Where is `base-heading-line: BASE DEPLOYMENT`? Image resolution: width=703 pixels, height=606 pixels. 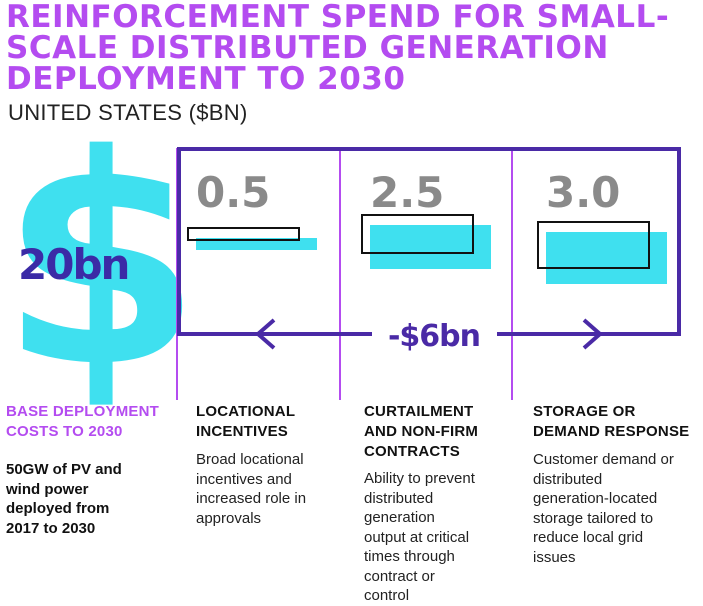 base-heading-line: BASE DEPLOYMENT is located at coordinates (83, 411).